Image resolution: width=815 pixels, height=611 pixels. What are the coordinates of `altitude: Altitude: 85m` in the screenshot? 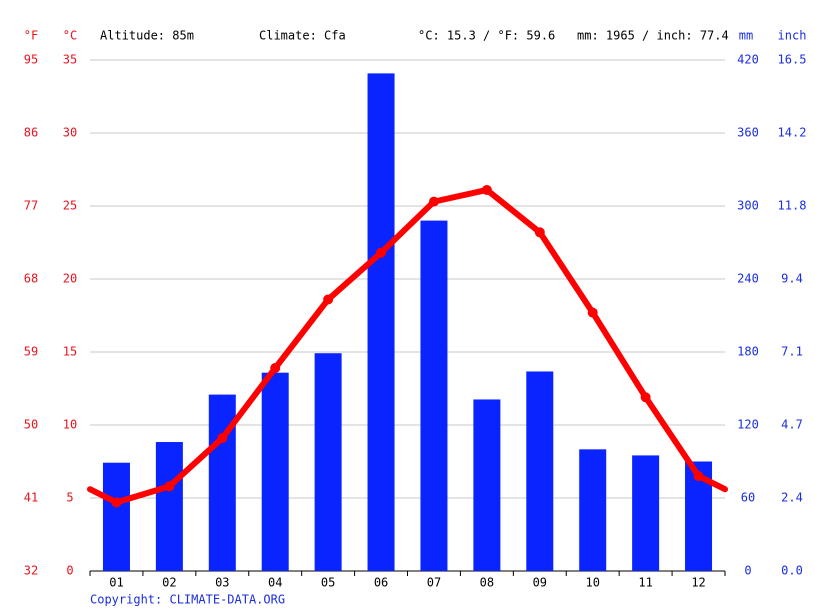 It's located at (147, 36).